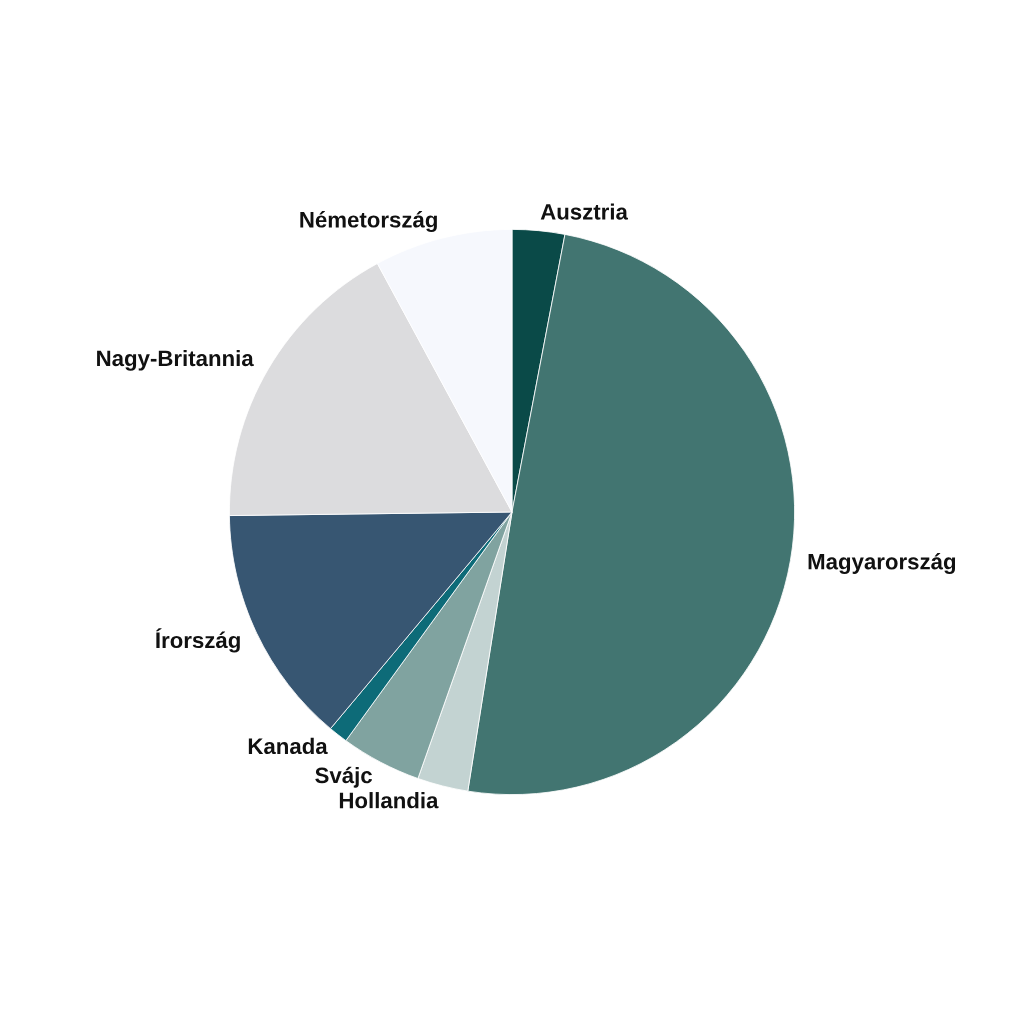 The width and height of the screenshot is (1024, 1024). I want to click on slice-label: Nagy-Britannia, so click(175, 360).